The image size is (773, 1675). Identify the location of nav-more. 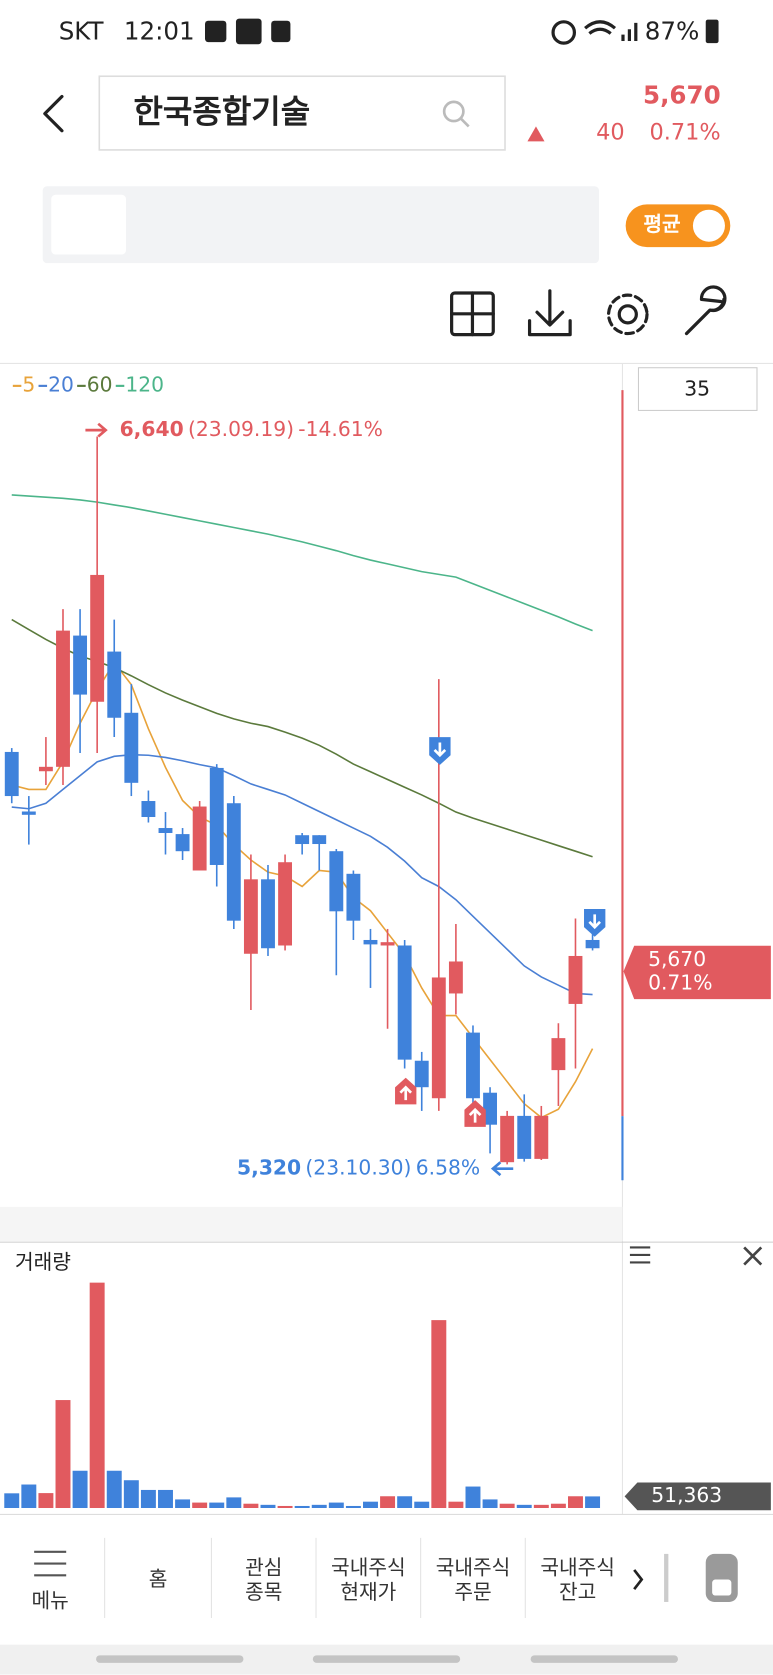
(638, 1579).